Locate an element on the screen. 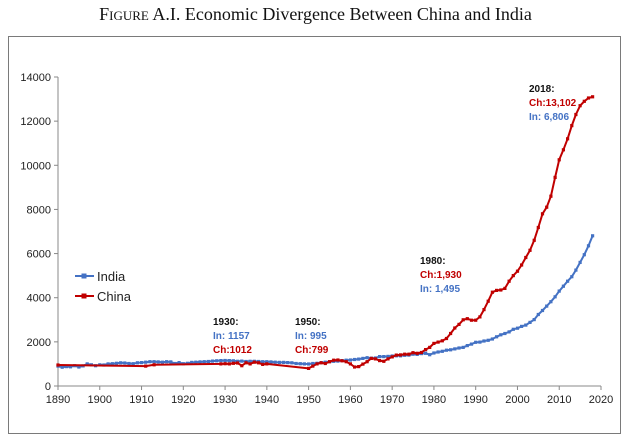 Image resolution: width=631 pixels, height=440 pixels. y-tick-label: 0 is located at coordinates (48, 387).